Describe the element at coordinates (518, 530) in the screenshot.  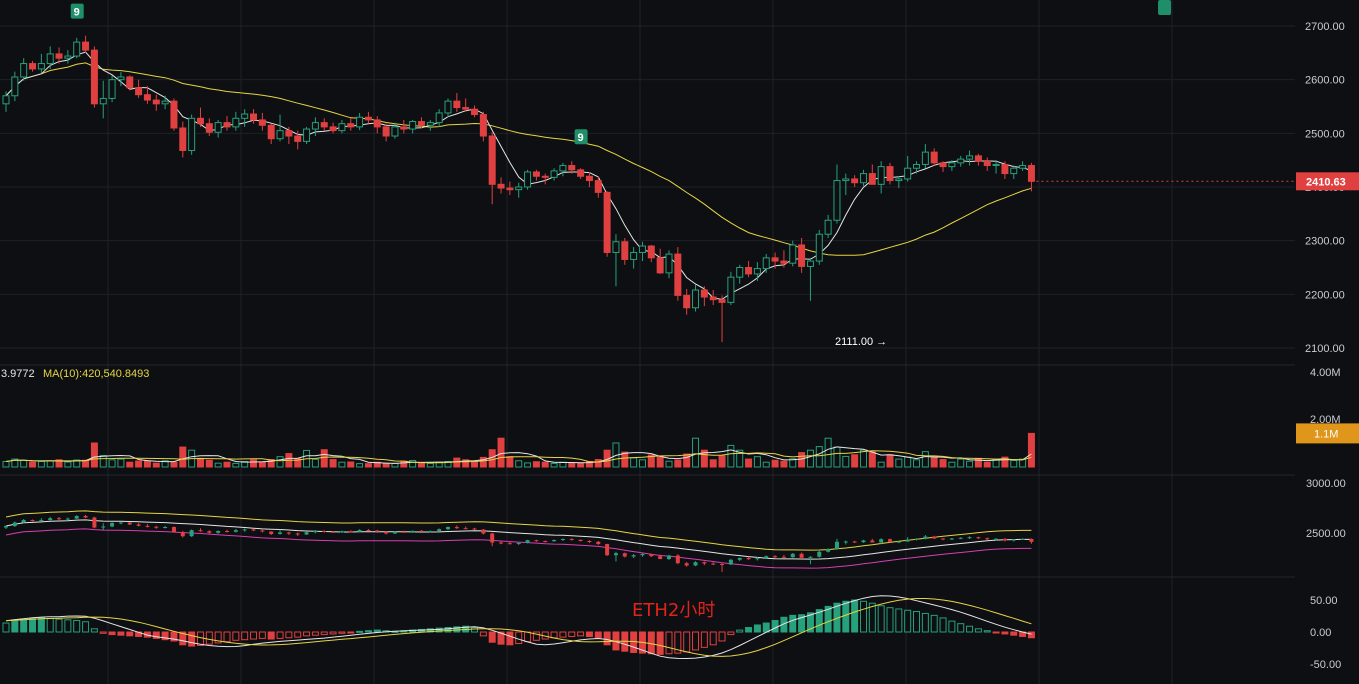
I see `overlay-upper-line` at that location.